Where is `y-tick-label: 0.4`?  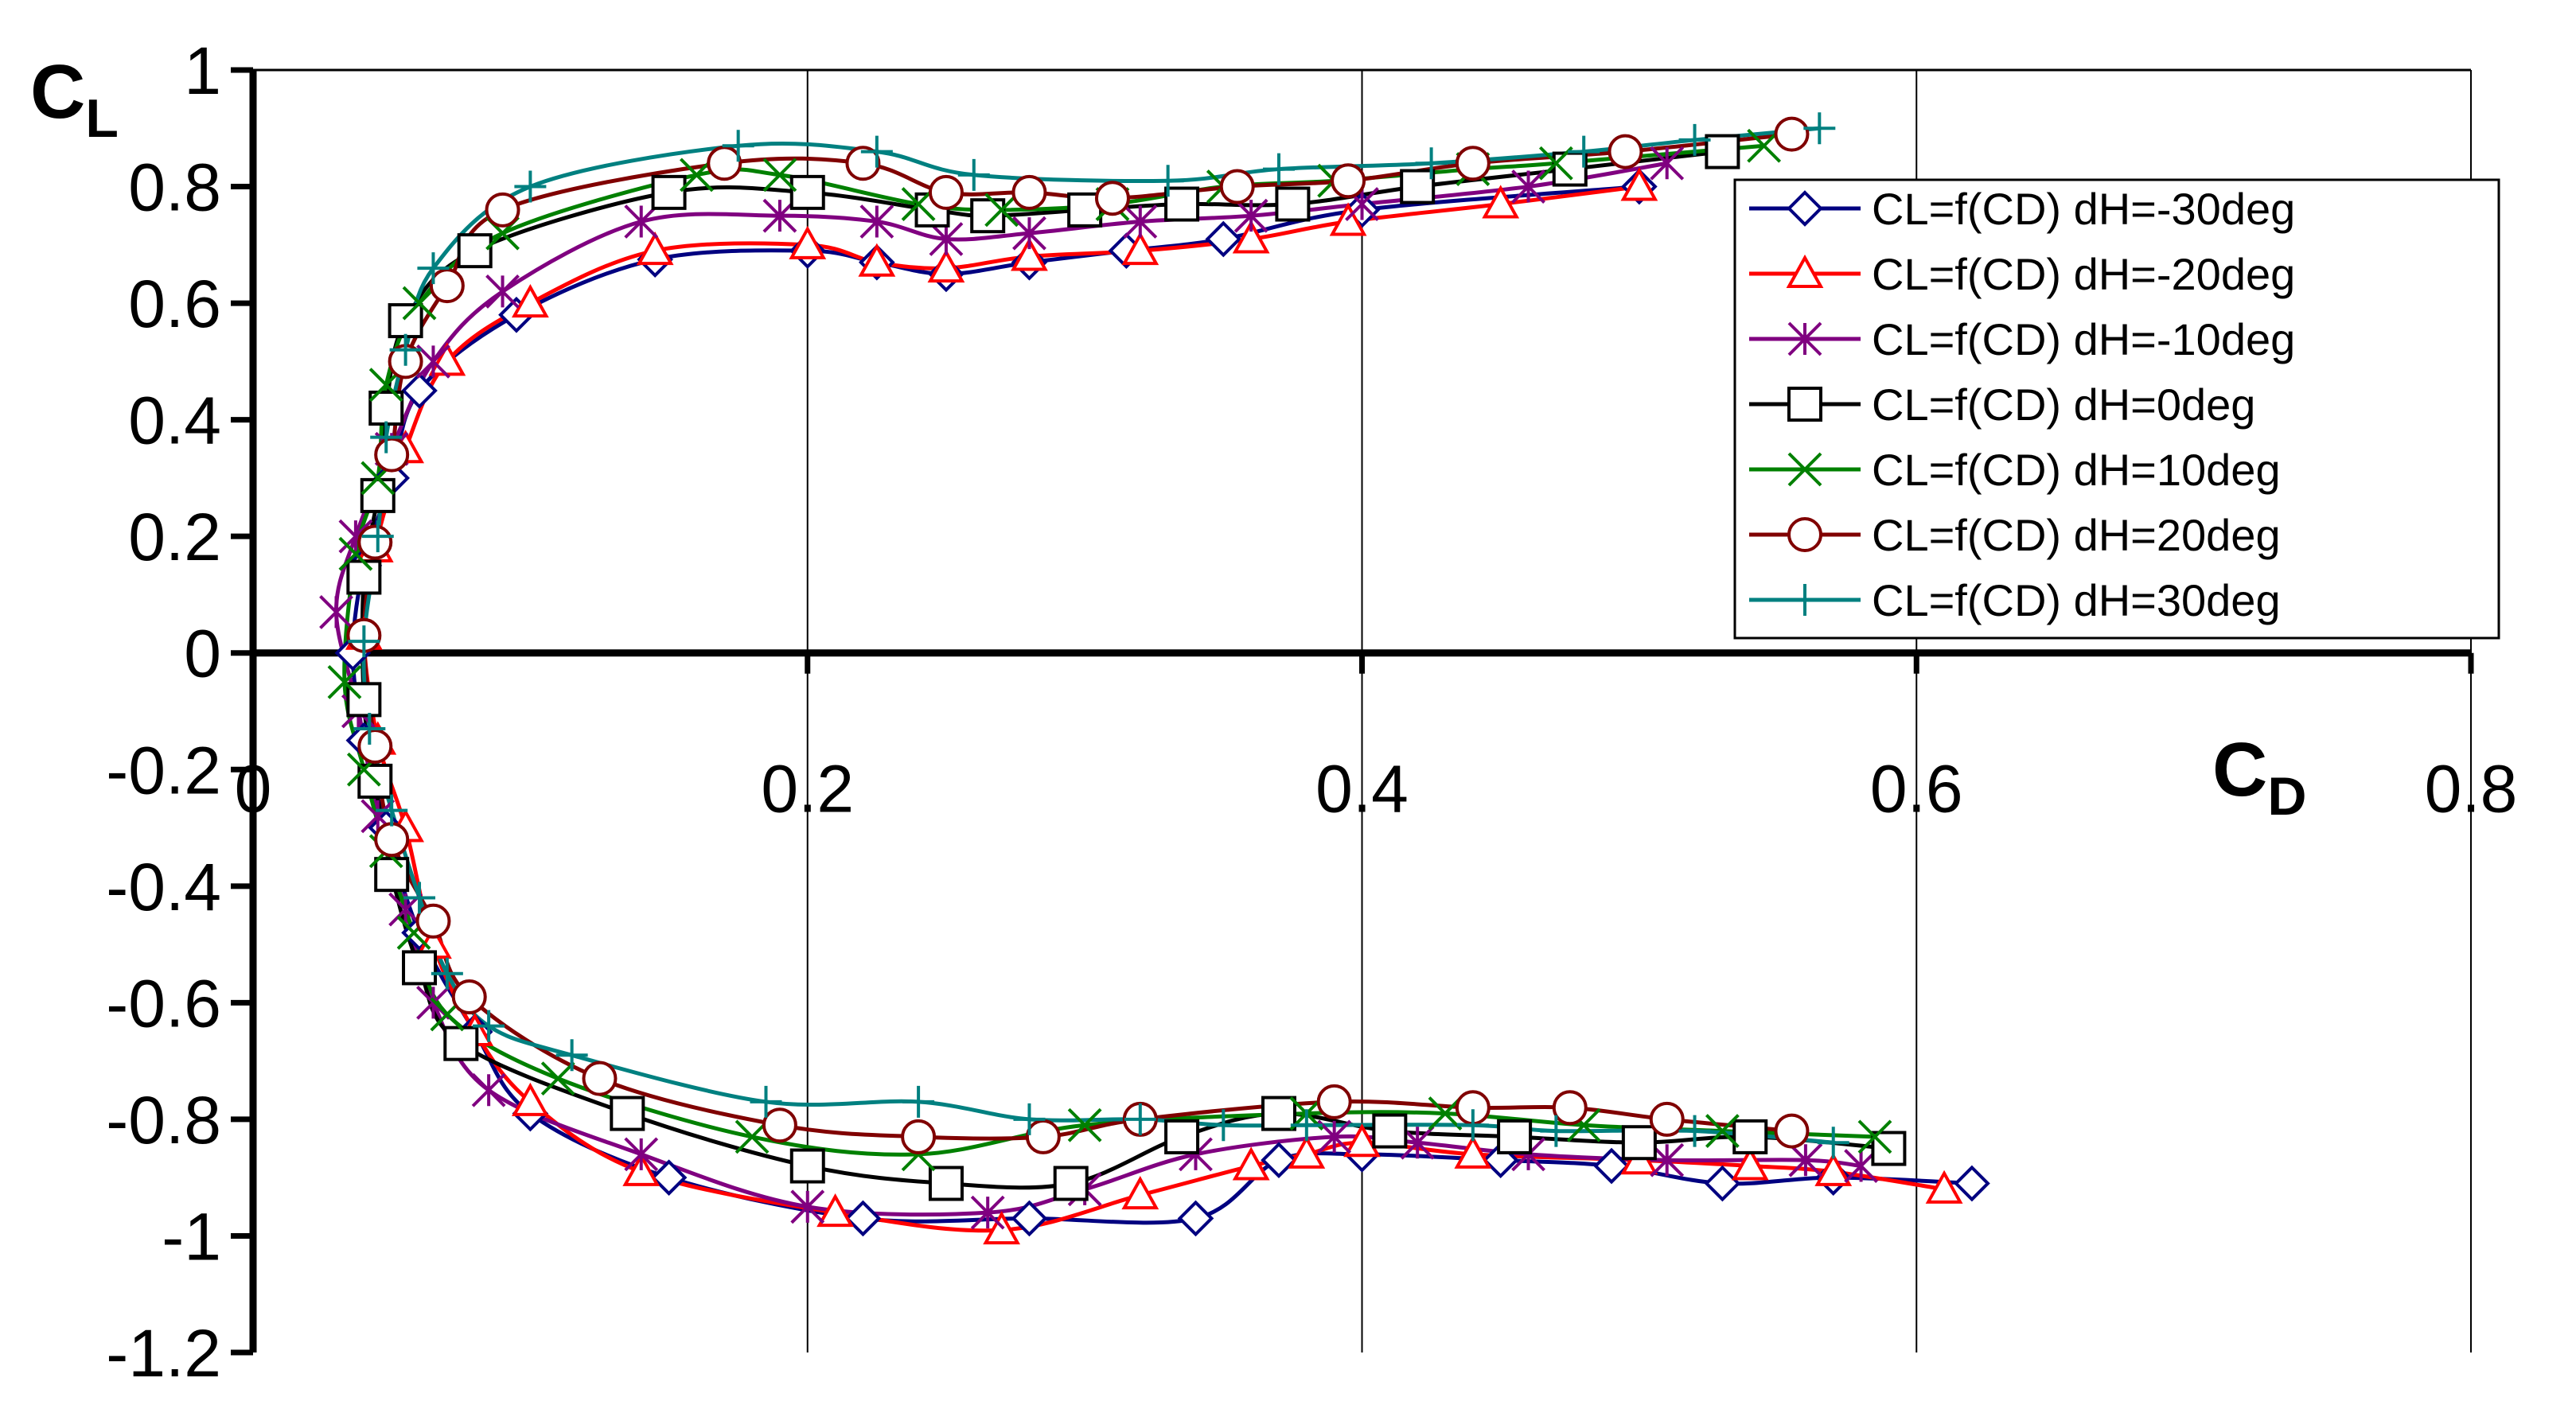 y-tick-label: 0.4 is located at coordinates (174, 420).